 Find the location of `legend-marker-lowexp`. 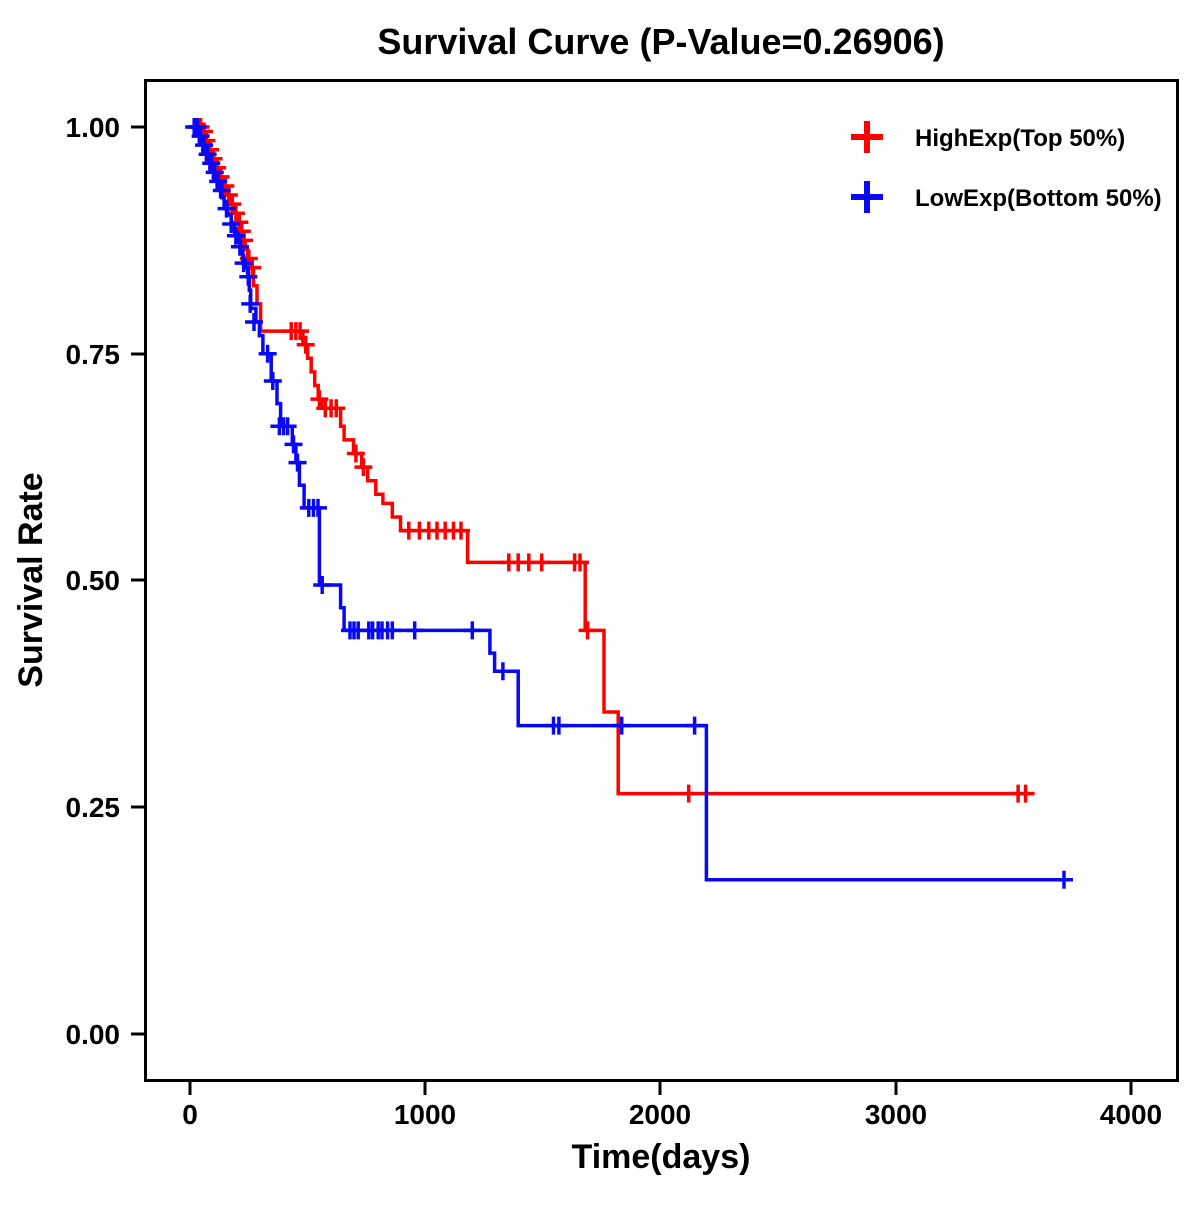

legend-marker-lowexp is located at coordinates (867, 197).